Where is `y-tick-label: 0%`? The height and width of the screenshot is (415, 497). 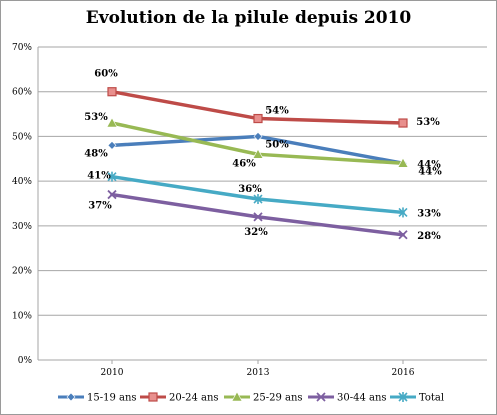 y-tick-label: 0% is located at coordinates (25, 361).